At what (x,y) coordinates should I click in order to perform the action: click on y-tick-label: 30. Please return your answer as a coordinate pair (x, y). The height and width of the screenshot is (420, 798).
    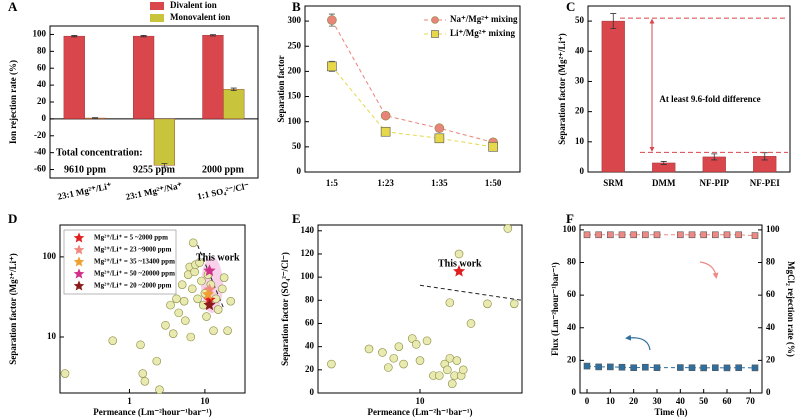
    Looking at the image, I should click on (580, 81).